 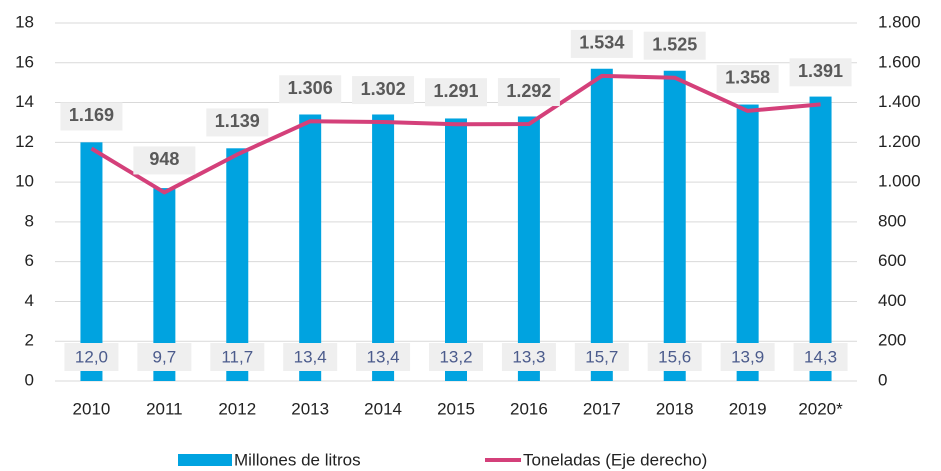 What do you see at coordinates (237, 408) in the screenshot?
I see `x-tick-label: 2012` at bounding box center [237, 408].